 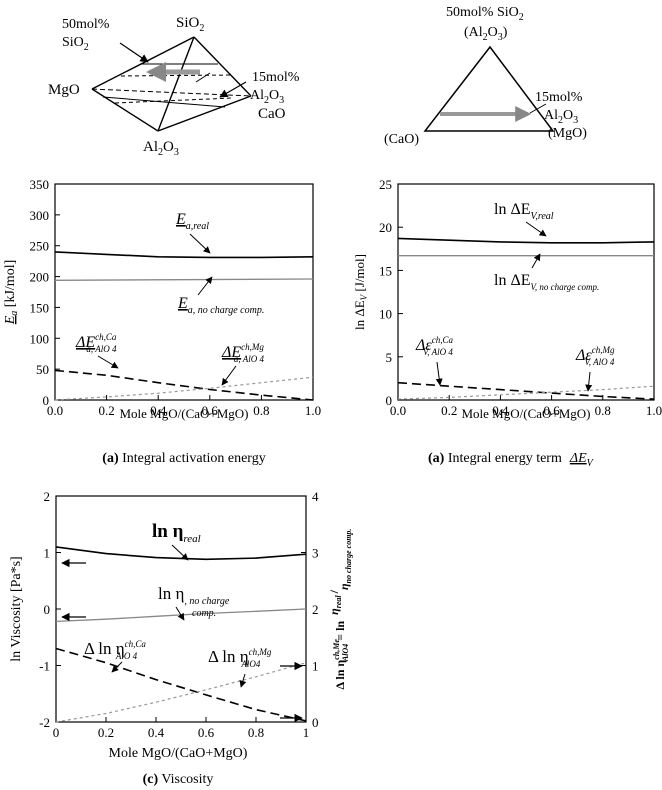 I want to click on series-label-deps-mg: Δεch,Mg V, AlO 4, so click(x=595, y=356).